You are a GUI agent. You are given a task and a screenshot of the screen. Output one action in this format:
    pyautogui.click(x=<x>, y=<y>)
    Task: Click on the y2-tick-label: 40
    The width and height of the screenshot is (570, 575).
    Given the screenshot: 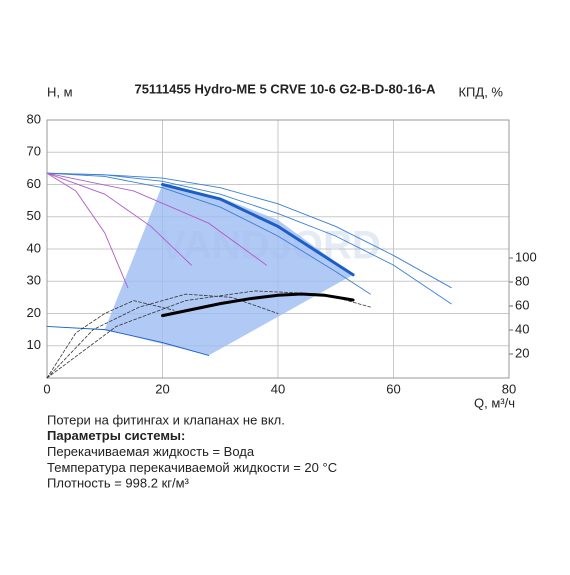 What is the action you would take?
    pyautogui.click(x=522, y=328)
    